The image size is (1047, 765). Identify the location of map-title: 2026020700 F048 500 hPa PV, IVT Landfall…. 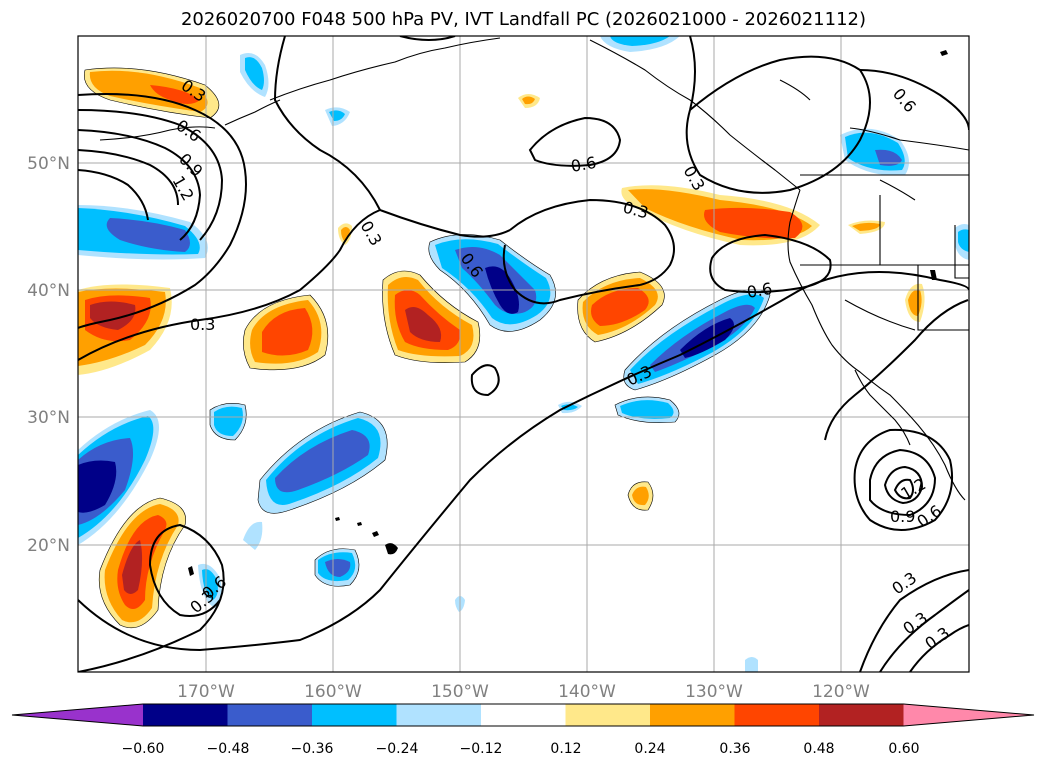
(523, 19).